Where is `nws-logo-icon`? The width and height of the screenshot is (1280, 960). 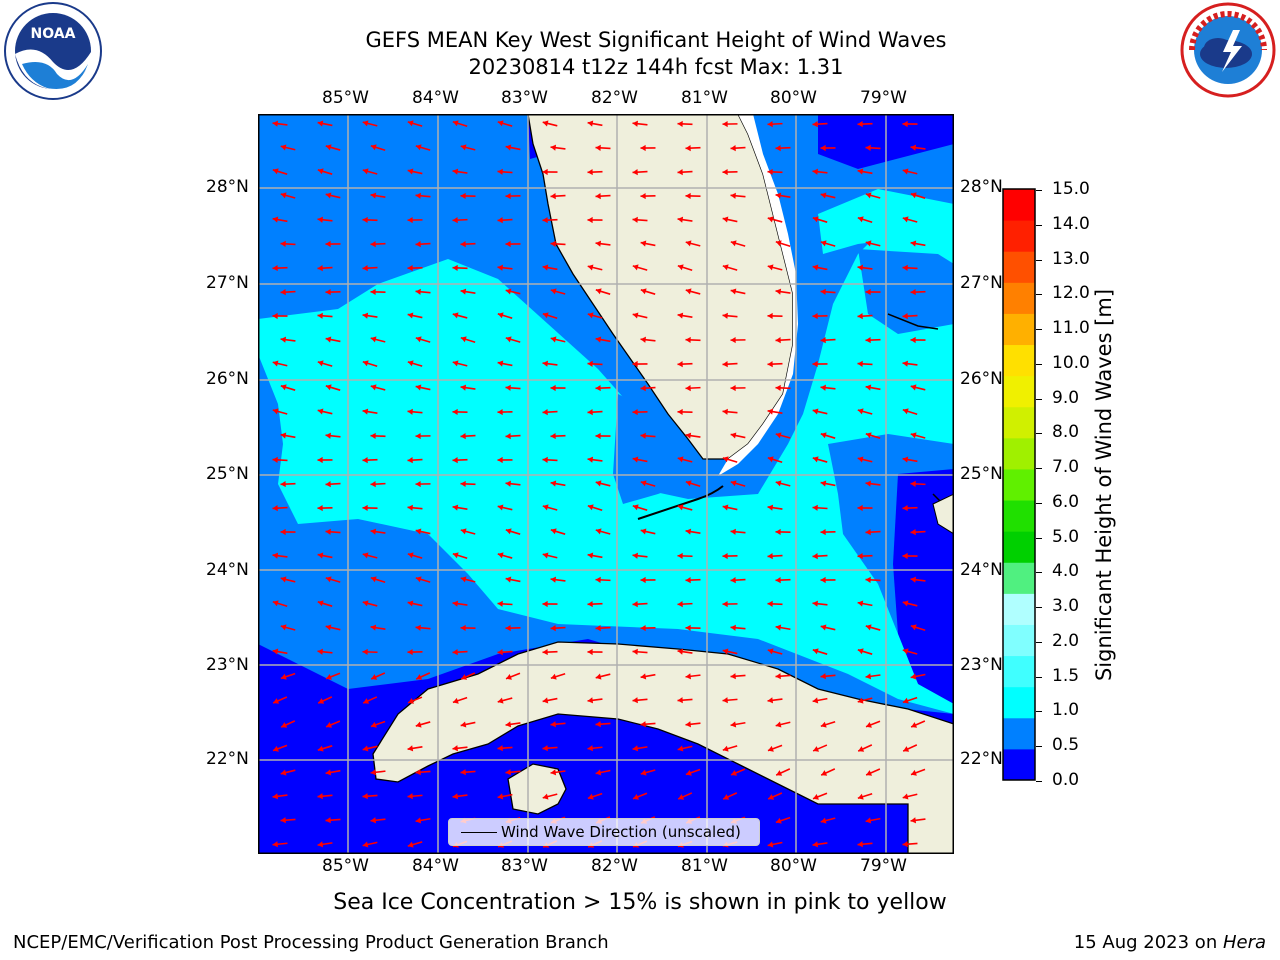 nws-logo-icon is located at coordinates (1228, 50).